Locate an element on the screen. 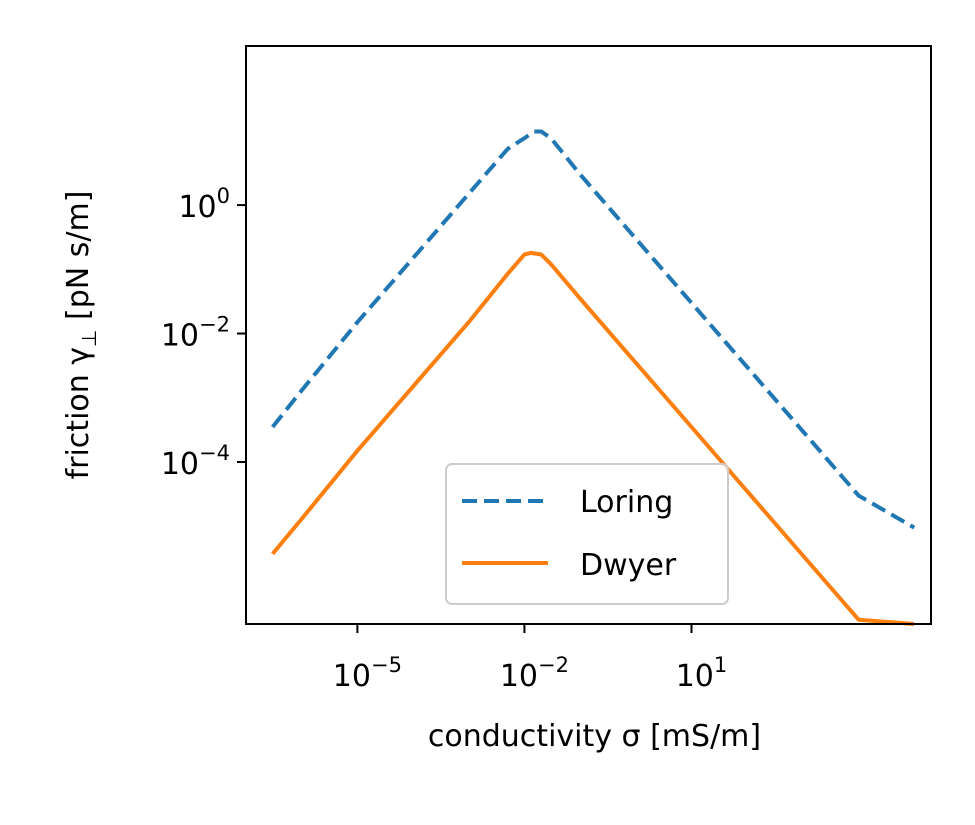  y-axis-label-subscript: ⊥ is located at coordinates (89, 338).